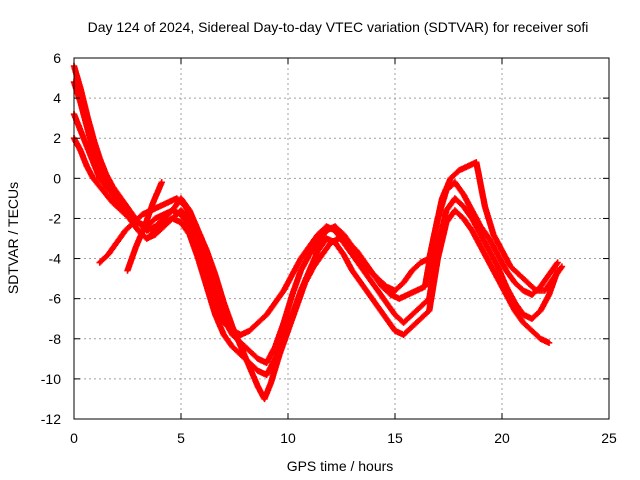 This screenshot has width=640, height=480. I want to click on series-markers, so click(144, 226).